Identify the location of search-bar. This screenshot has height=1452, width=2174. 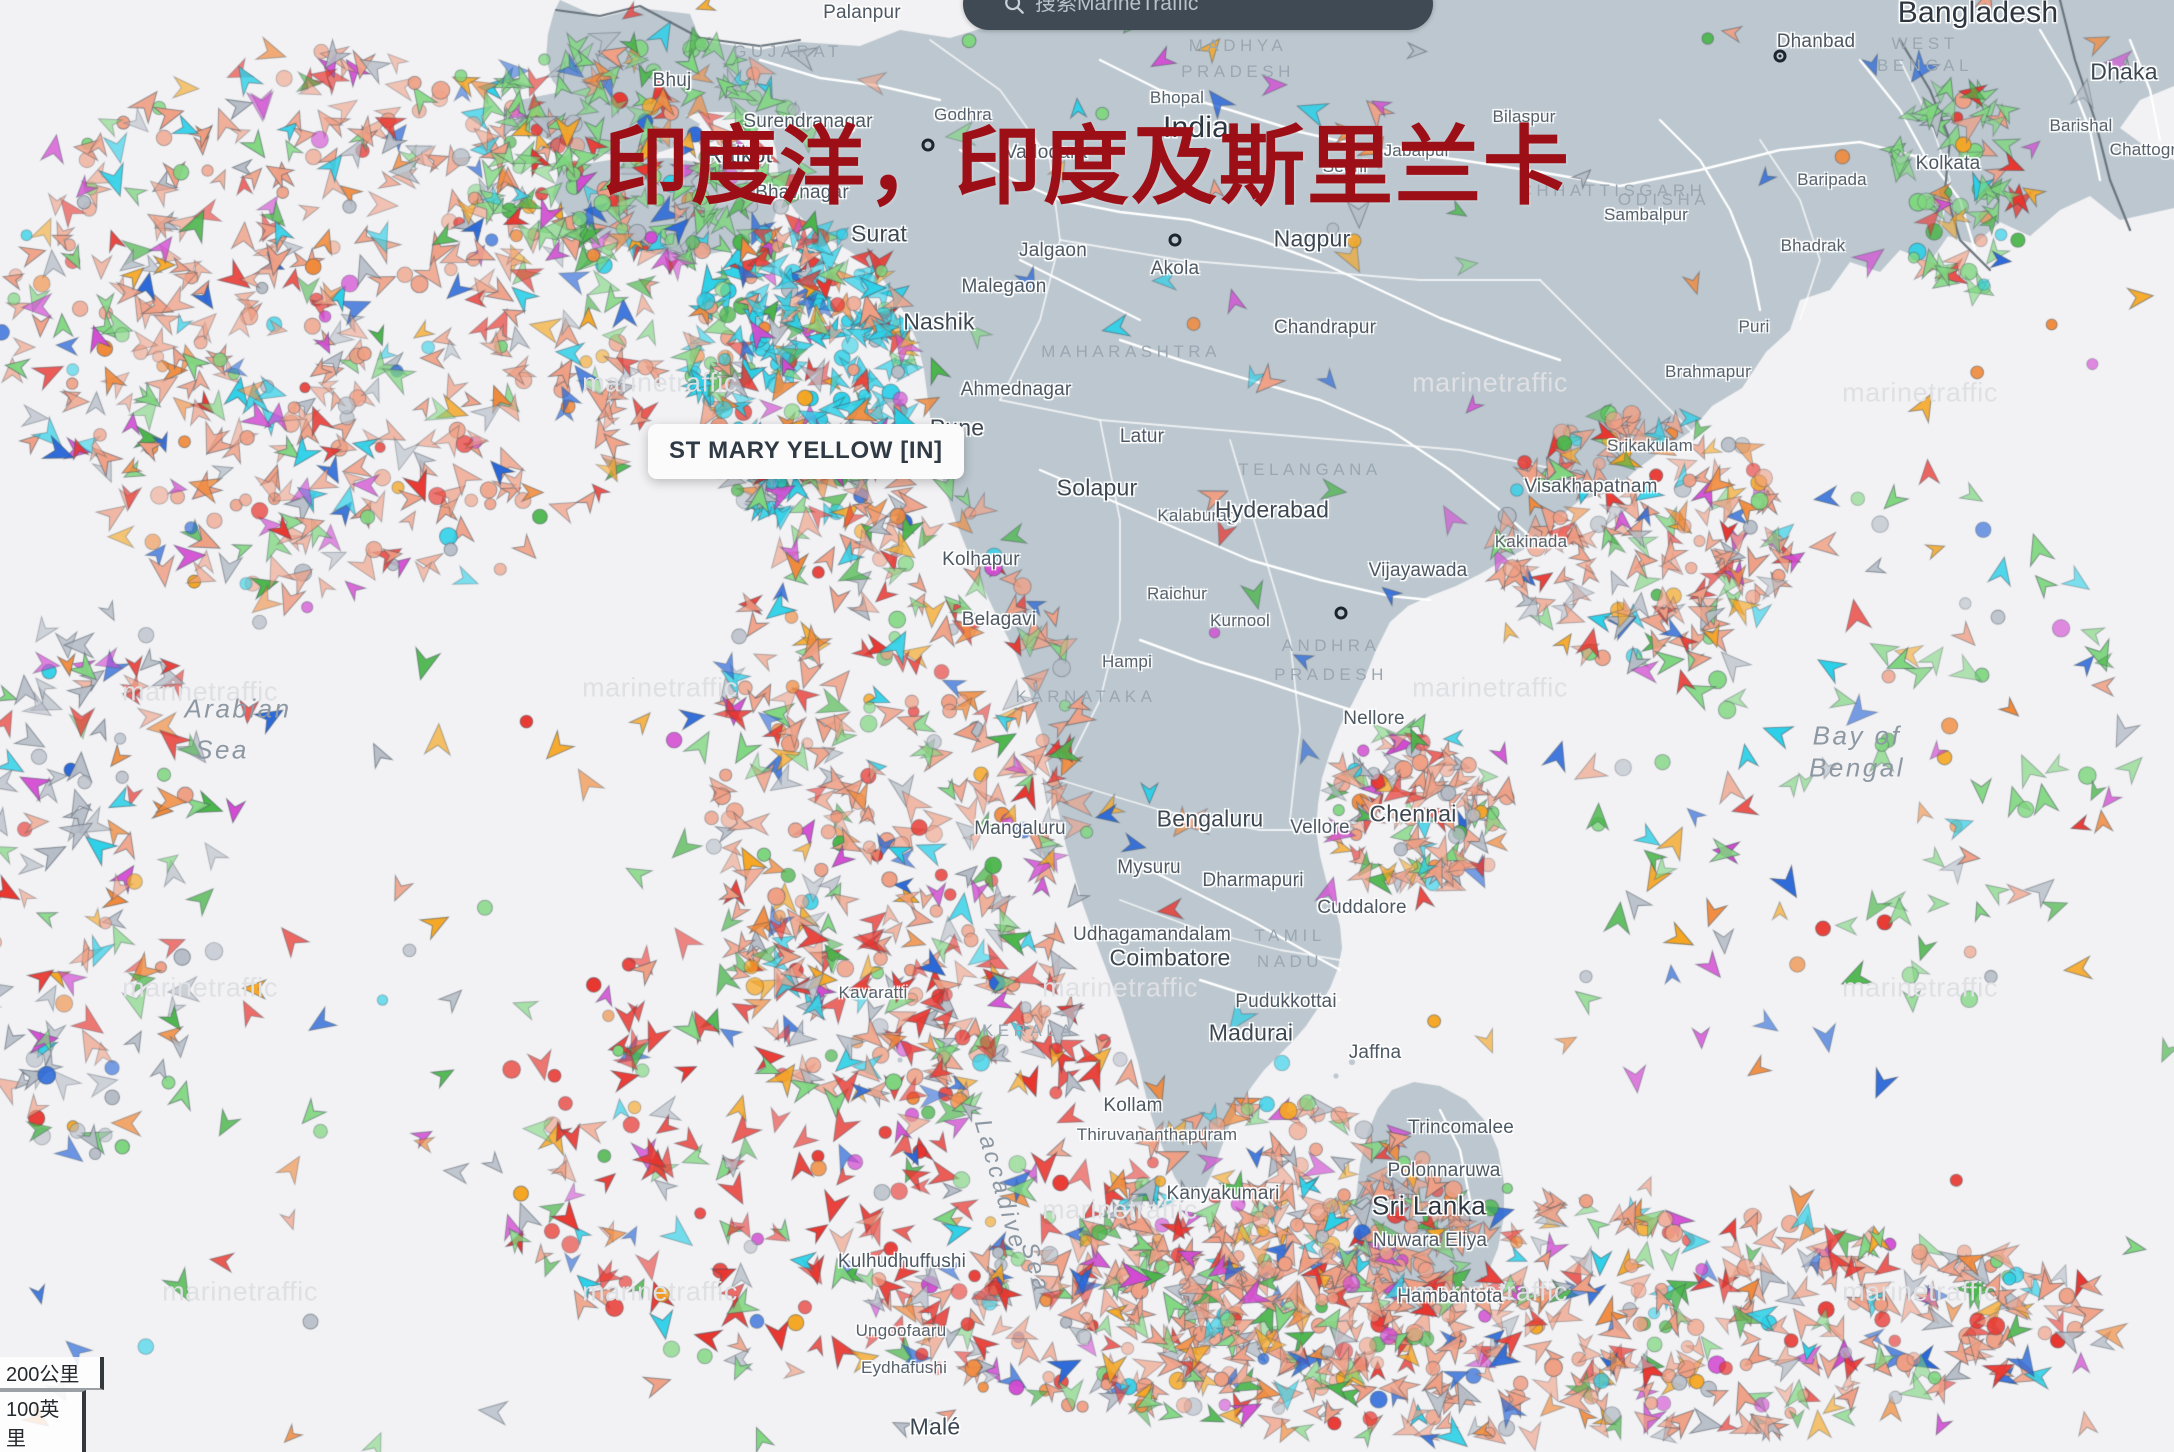
(1198, 15).